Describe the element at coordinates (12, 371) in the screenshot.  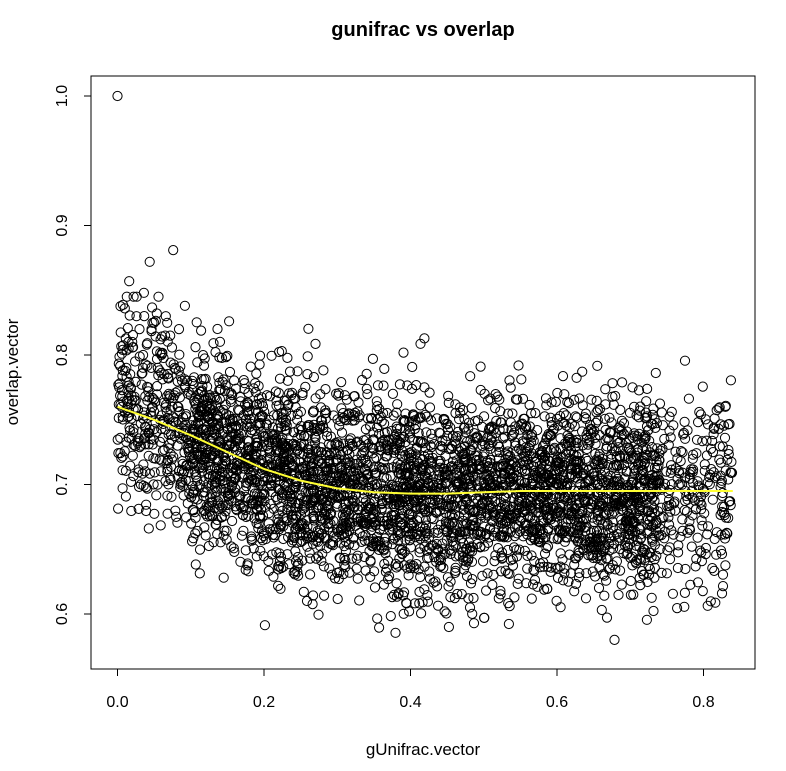
I see `y-axis-label: overlap.vector` at that location.